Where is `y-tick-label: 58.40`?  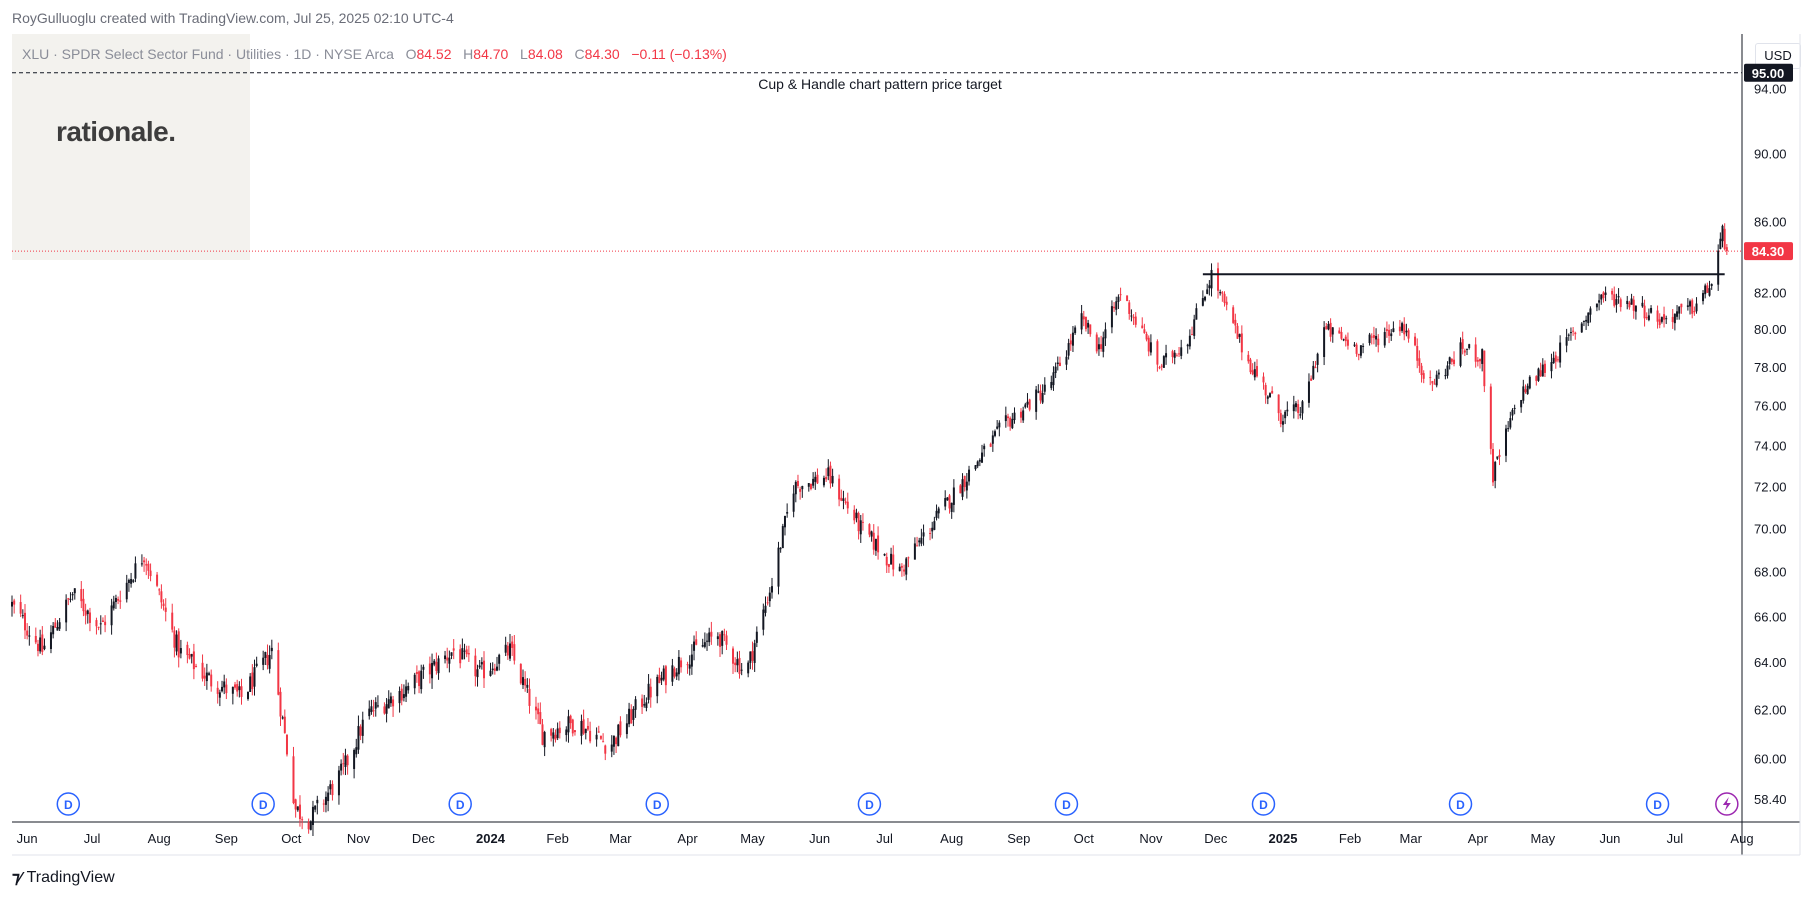 y-tick-label: 58.40 is located at coordinates (1770, 799).